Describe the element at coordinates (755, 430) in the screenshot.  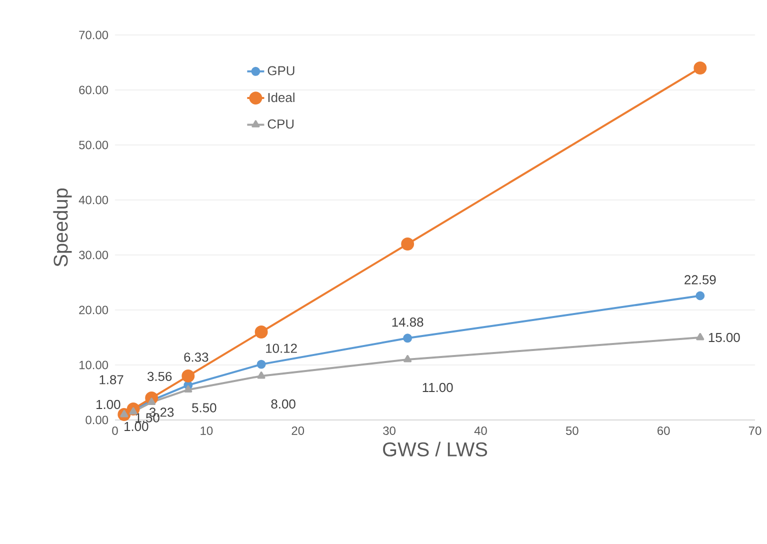
I see `x-tick-label: 70` at that location.